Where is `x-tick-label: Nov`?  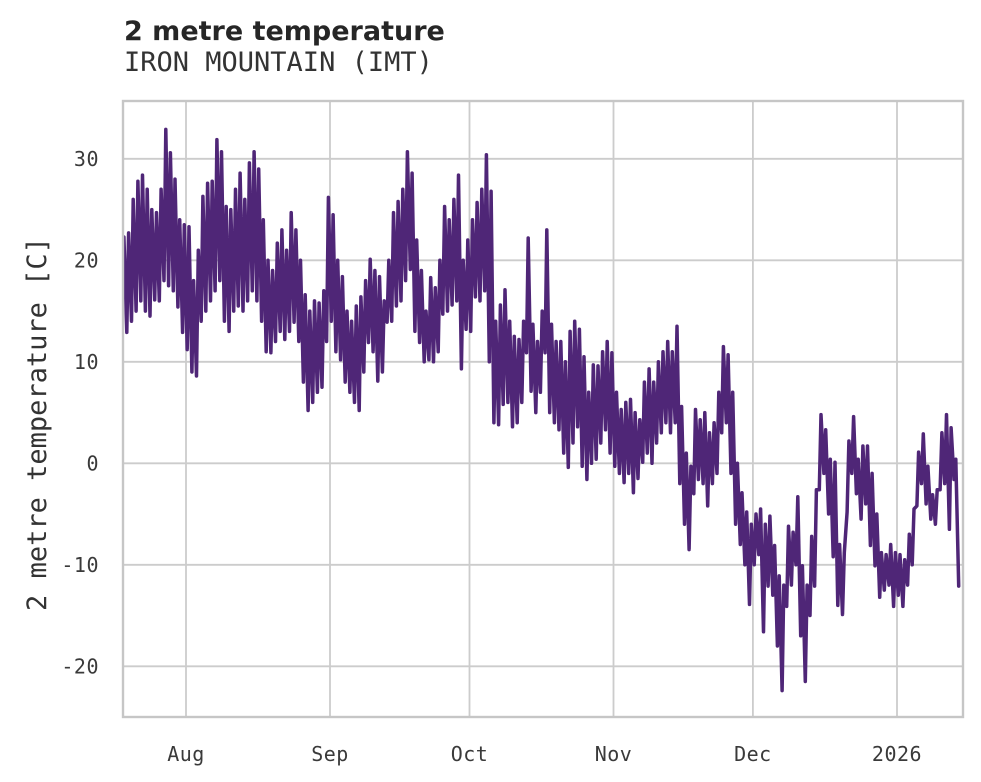 x-tick-label: Nov is located at coordinates (614, 754).